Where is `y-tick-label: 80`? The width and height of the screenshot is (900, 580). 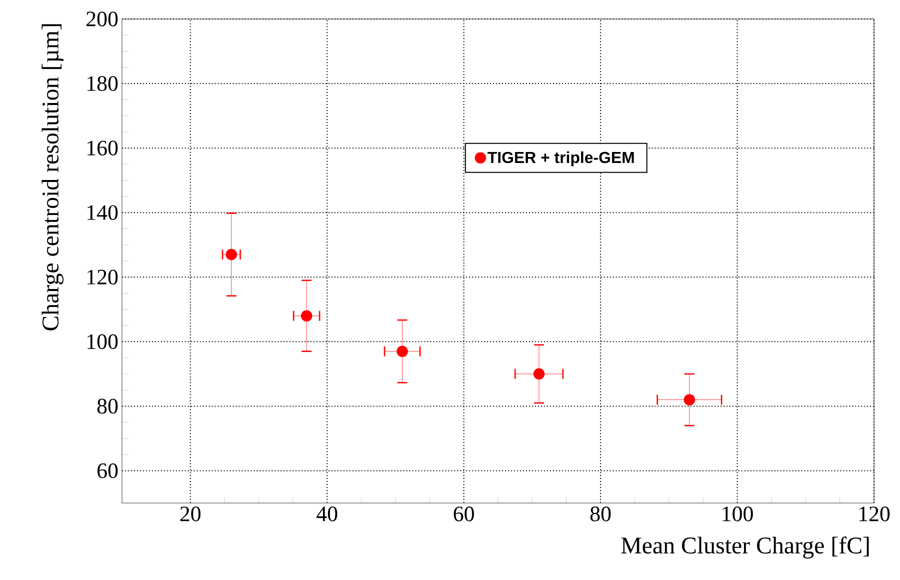
y-tick-label: 80 is located at coordinates (107, 406).